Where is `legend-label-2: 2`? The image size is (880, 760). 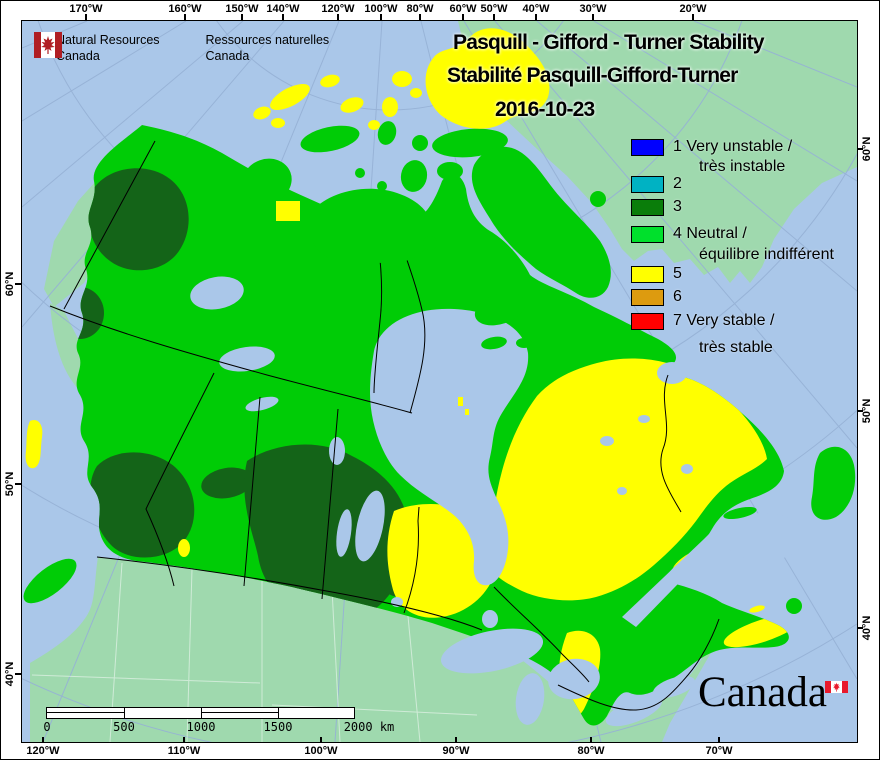 legend-label-2: 2 is located at coordinates (677, 183).